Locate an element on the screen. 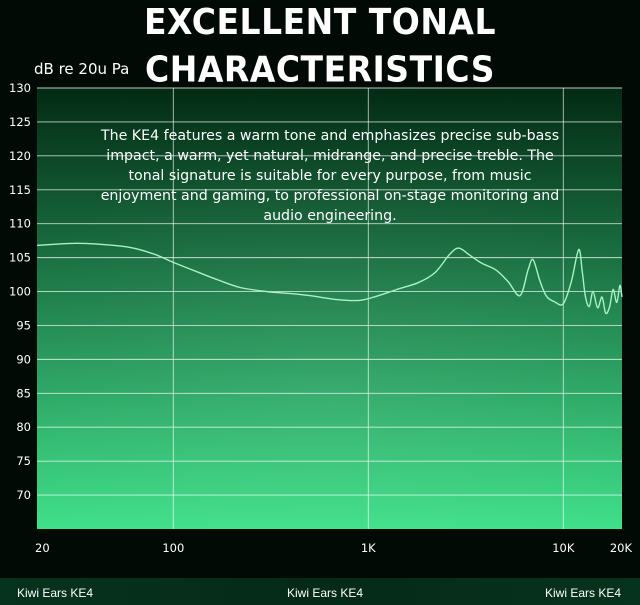 This screenshot has width=640, height=605. y-tick-label: 100 is located at coordinates (20, 292).